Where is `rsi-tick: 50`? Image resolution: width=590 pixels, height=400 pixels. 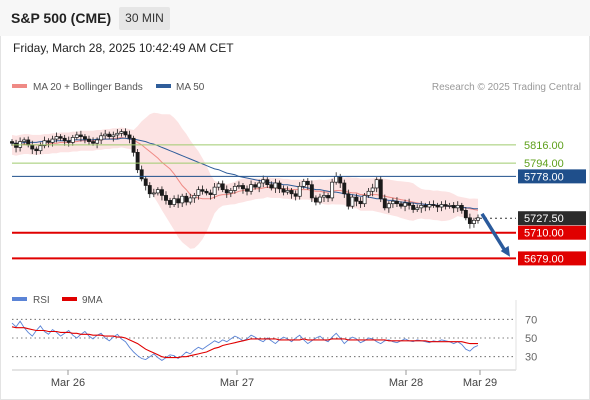 rsi-tick: 50 is located at coordinates (274, 339).